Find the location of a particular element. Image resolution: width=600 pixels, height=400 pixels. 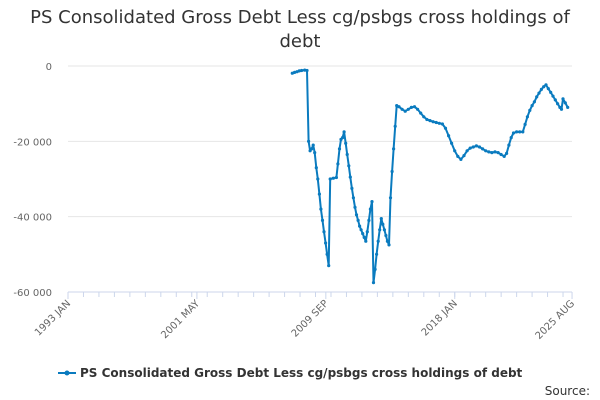

x-axis-labels: 1993 JAN 2001 MAY 2009 SEP 2018 JAN 2025 AUG is located at coordinates (305, 320).